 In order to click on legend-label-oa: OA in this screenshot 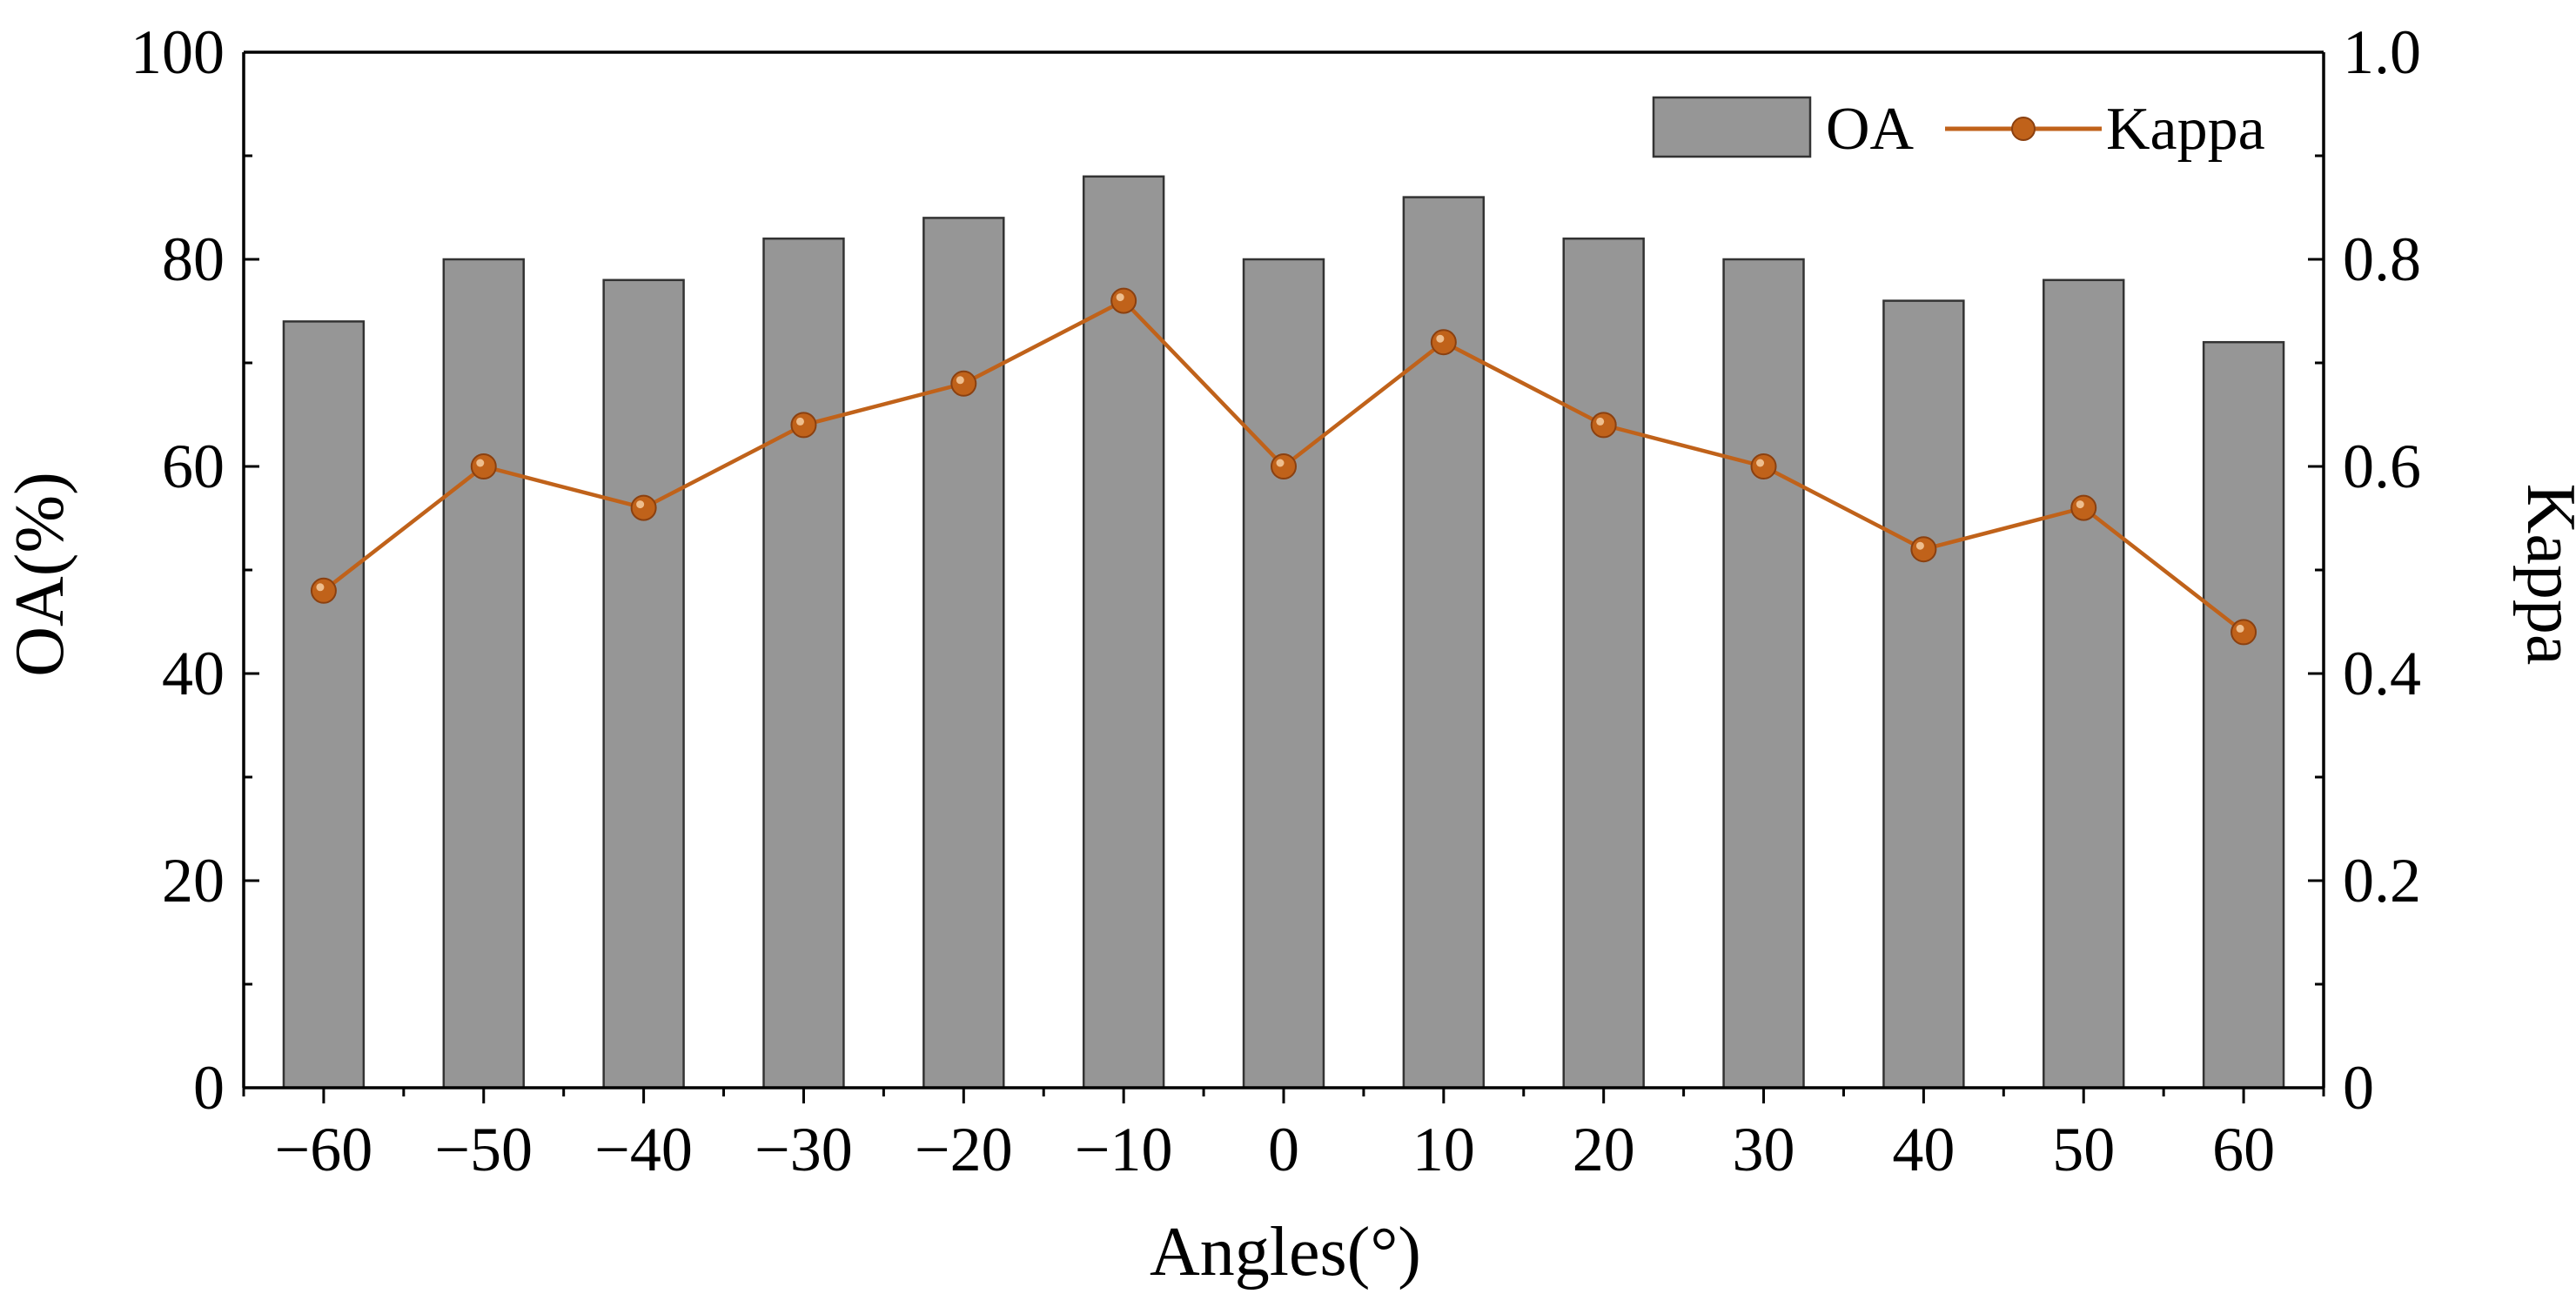, I will do `click(1870, 130)`.